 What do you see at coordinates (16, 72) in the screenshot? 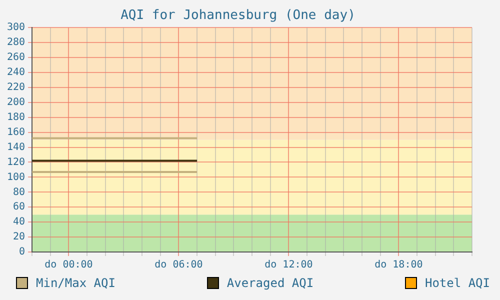
I see `y-tick-label: 240` at bounding box center [16, 72].